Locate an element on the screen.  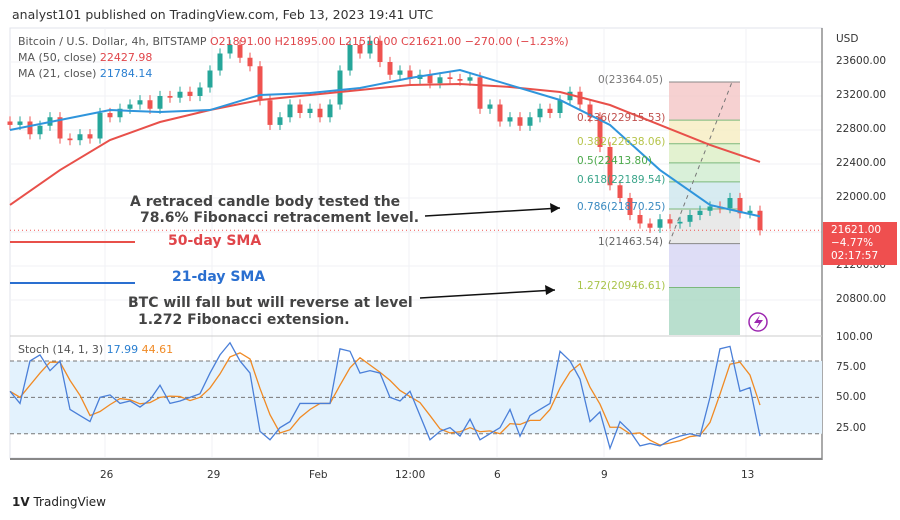
price-tick: 22800.00 is located at coordinates (861, 129).